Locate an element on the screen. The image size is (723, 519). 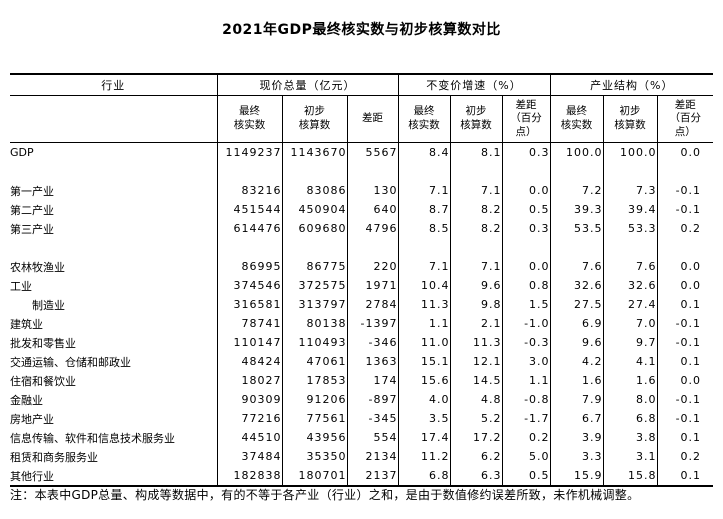
table-row: 住宿和餐饮业 18027 17853 174 15.6 14.5 1.1 1.6 1.6 0.0 is located at coordinates (361, 380).